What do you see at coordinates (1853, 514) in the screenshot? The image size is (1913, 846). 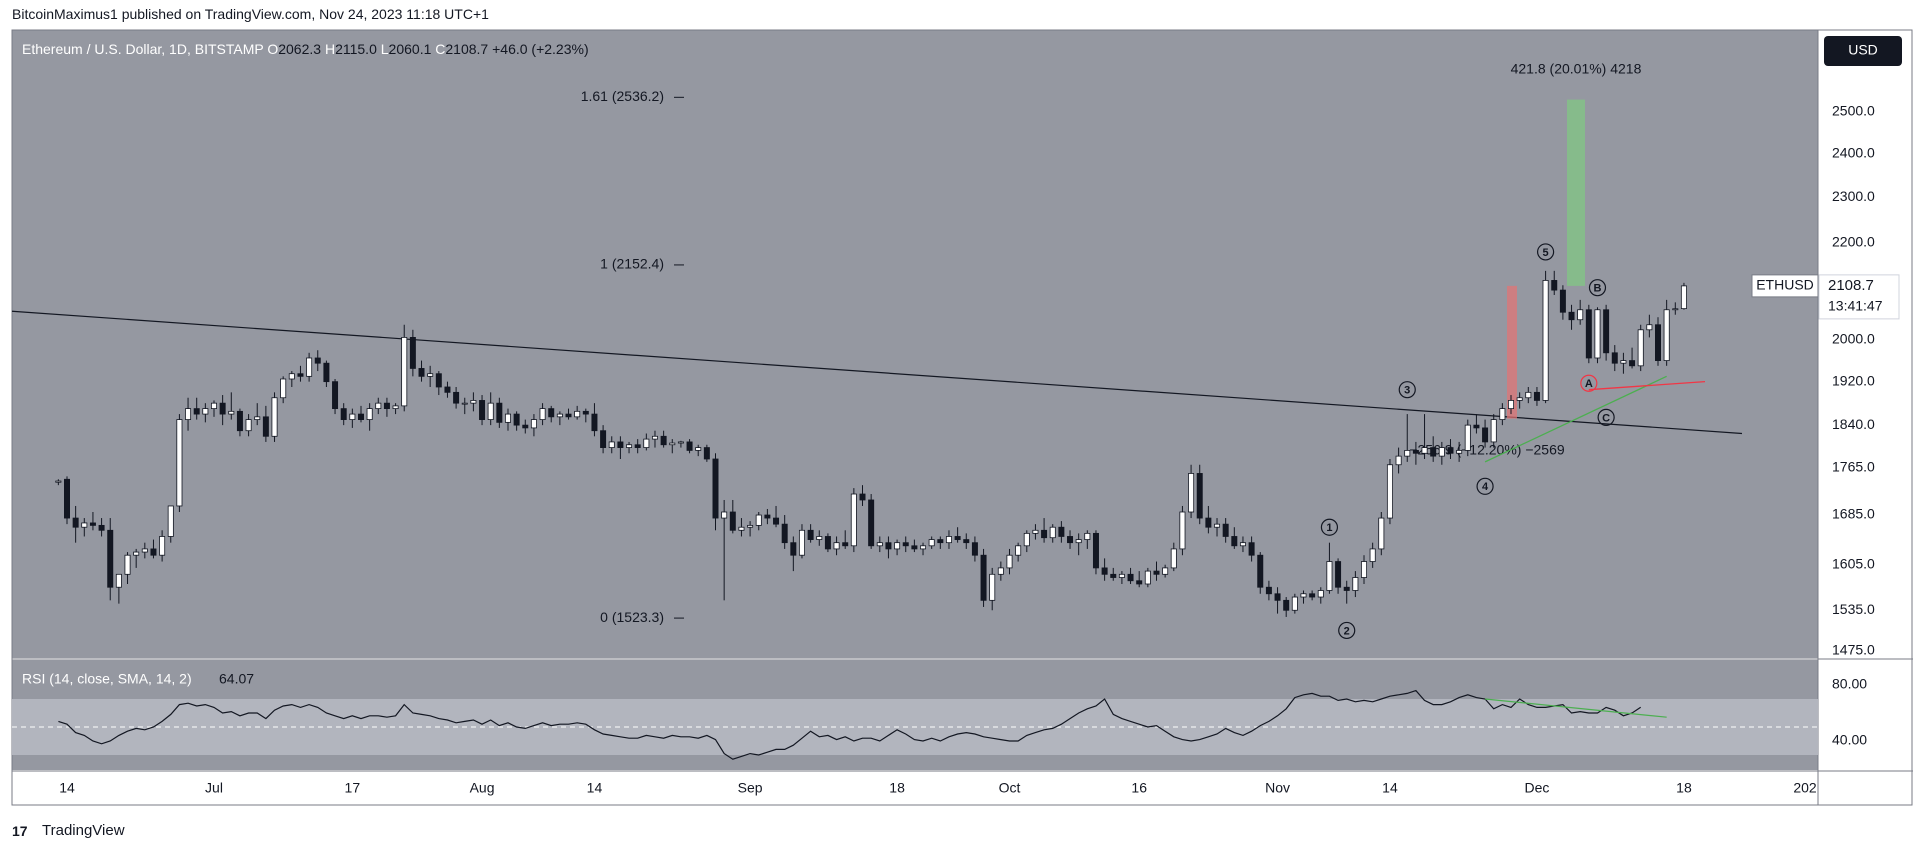 I see `y-tick-label: 1685.0` at bounding box center [1853, 514].